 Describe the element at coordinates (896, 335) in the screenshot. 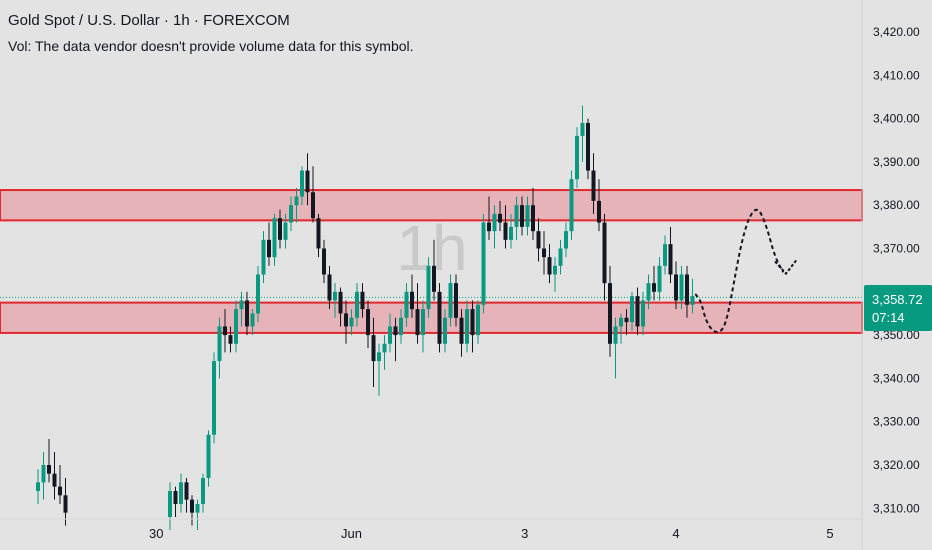

I see `price-tick-label: 3,350.00` at that location.